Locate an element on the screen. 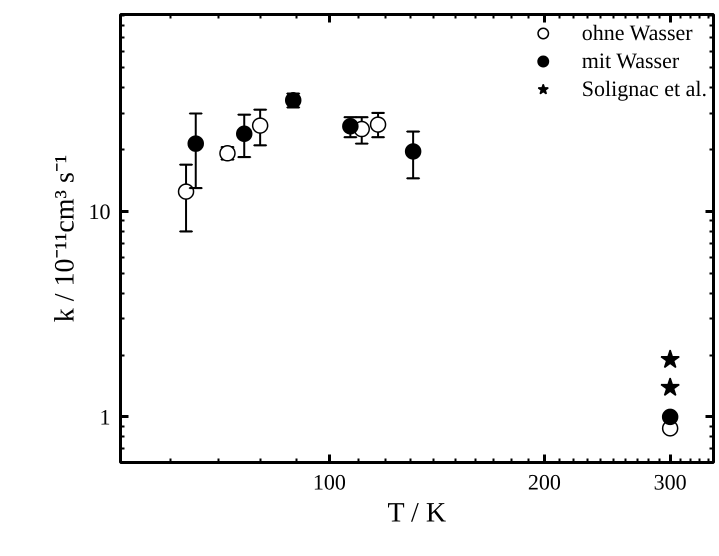  legend-label: Solignac et al. is located at coordinates (644, 89).